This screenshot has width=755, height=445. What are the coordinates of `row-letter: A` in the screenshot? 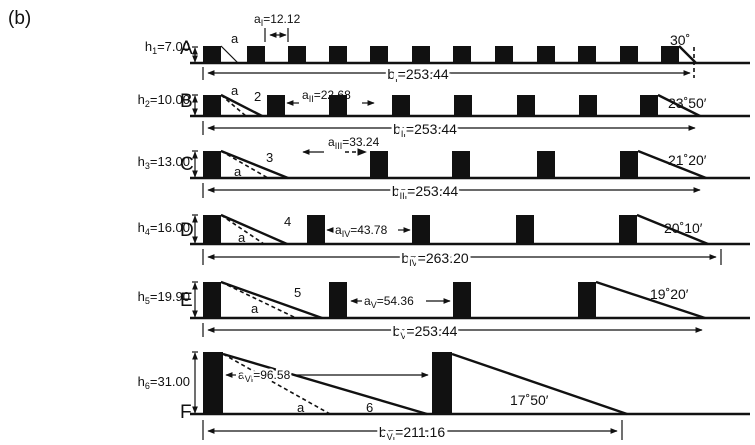 It's located at (186, 48).